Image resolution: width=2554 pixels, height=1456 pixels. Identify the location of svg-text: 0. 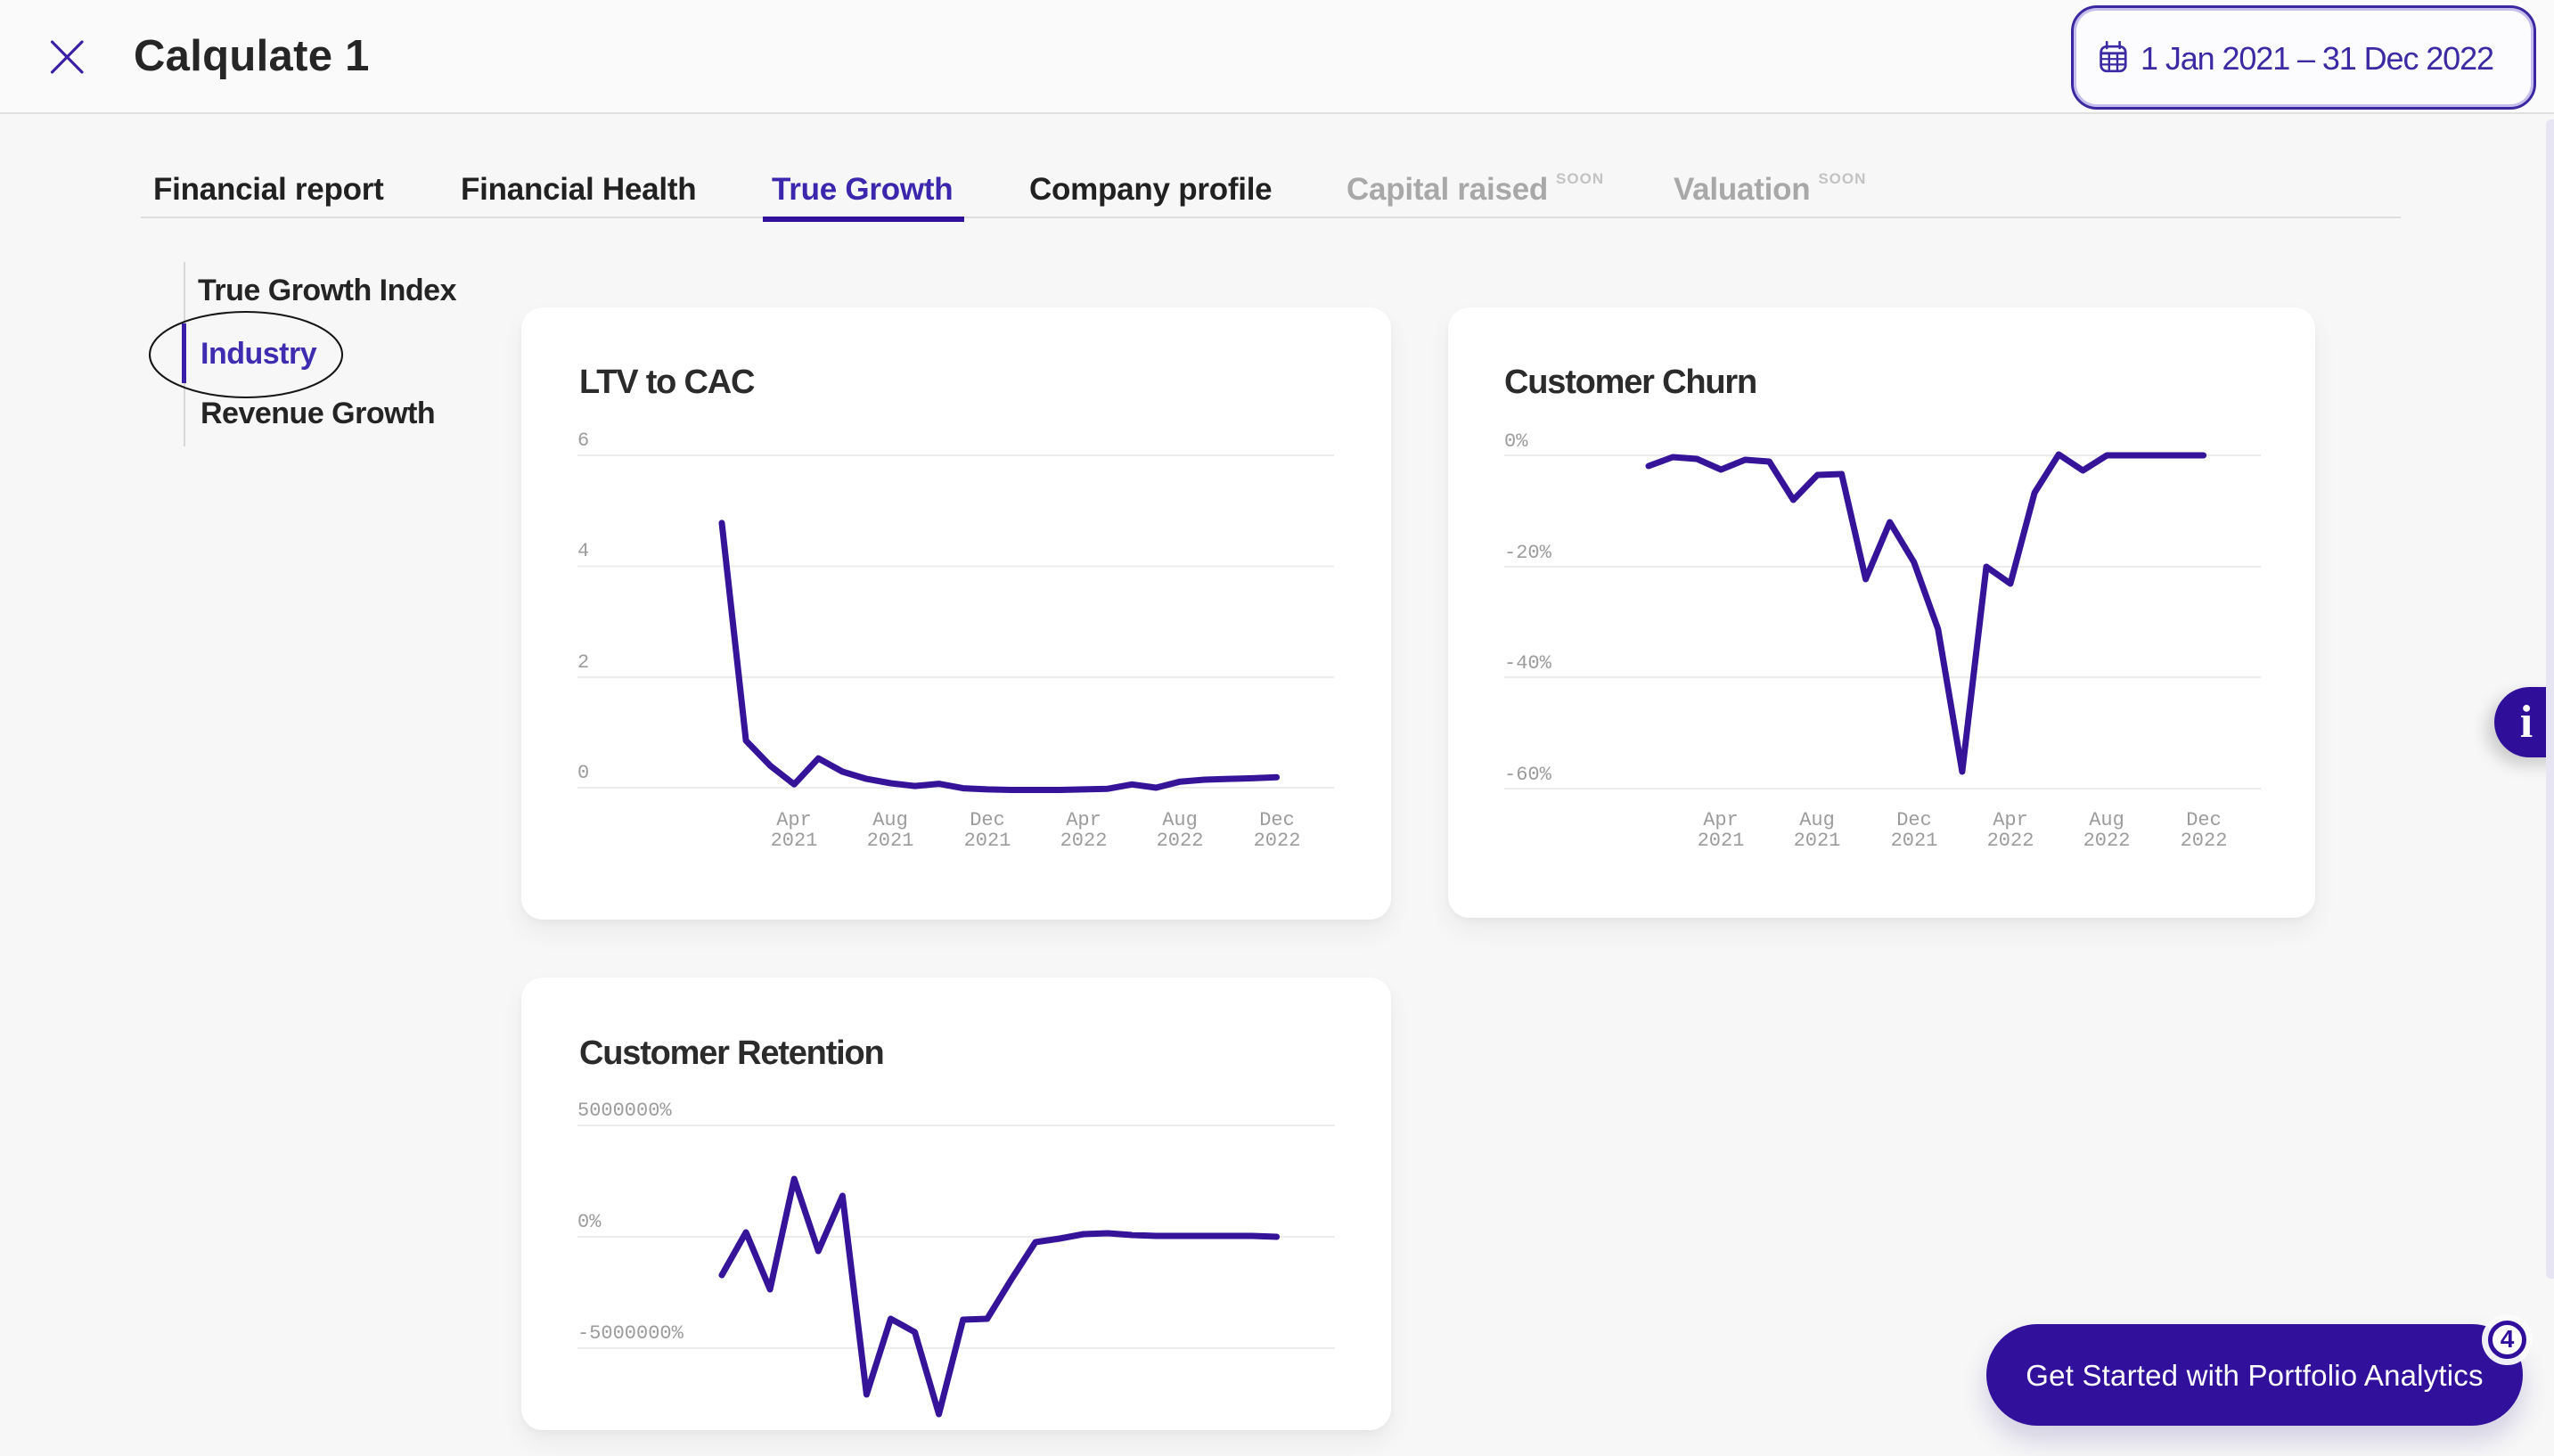
(583, 773).